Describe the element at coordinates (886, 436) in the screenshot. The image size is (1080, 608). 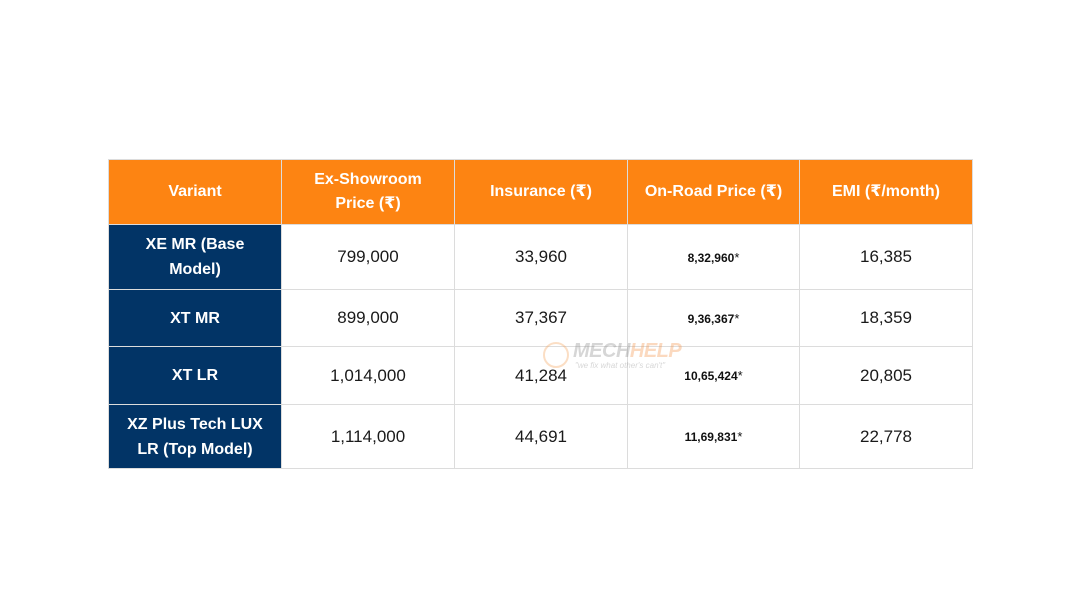
I see `emi-cell: 22,778` at that location.